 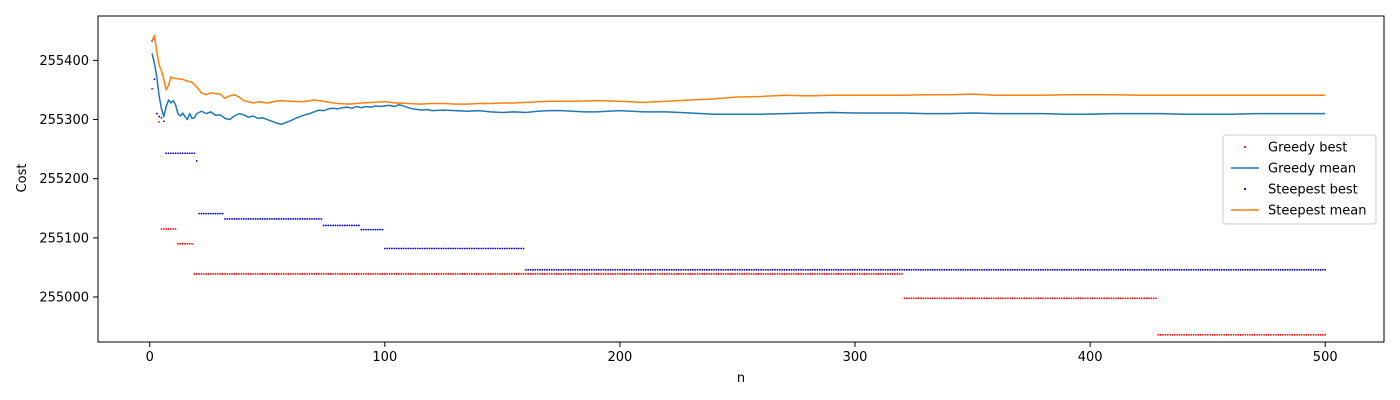 What do you see at coordinates (68, 180) in the screenshot?
I see `y-axis: 255000 255100 255200 255300 255400` at bounding box center [68, 180].